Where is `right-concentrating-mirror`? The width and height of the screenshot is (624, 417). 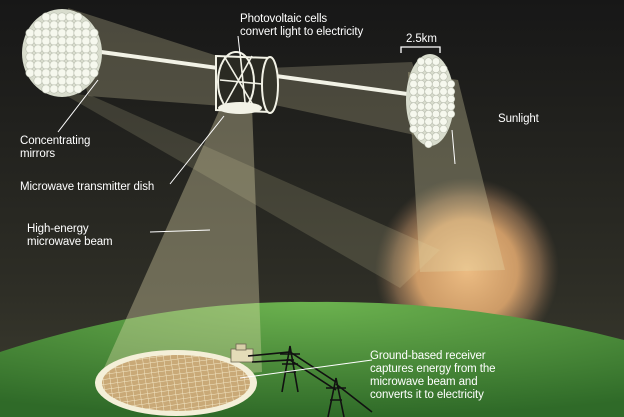 right-concentrating-mirror is located at coordinates (431, 101).